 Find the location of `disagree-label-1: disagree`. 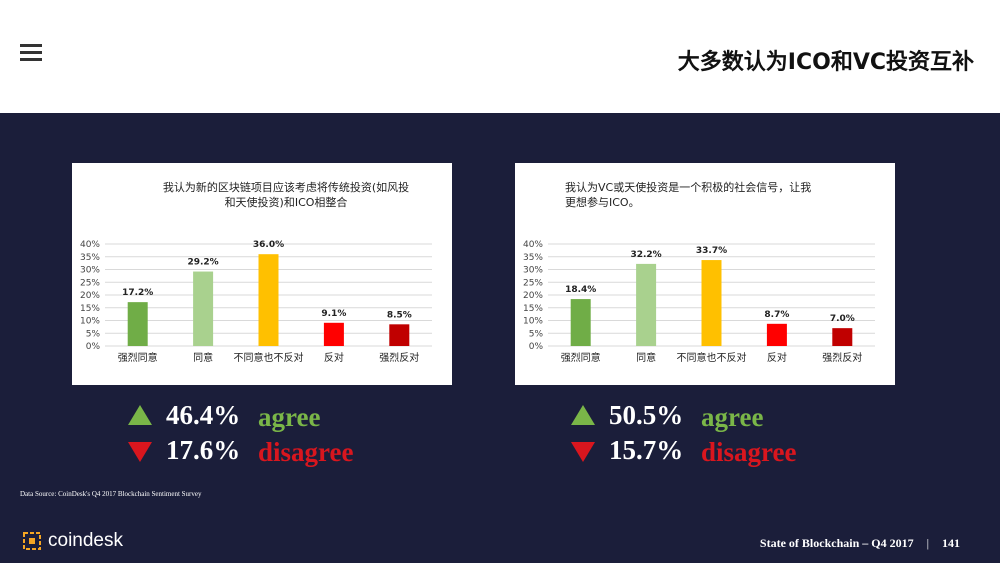

disagree-label-1: disagree is located at coordinates (306, 452).